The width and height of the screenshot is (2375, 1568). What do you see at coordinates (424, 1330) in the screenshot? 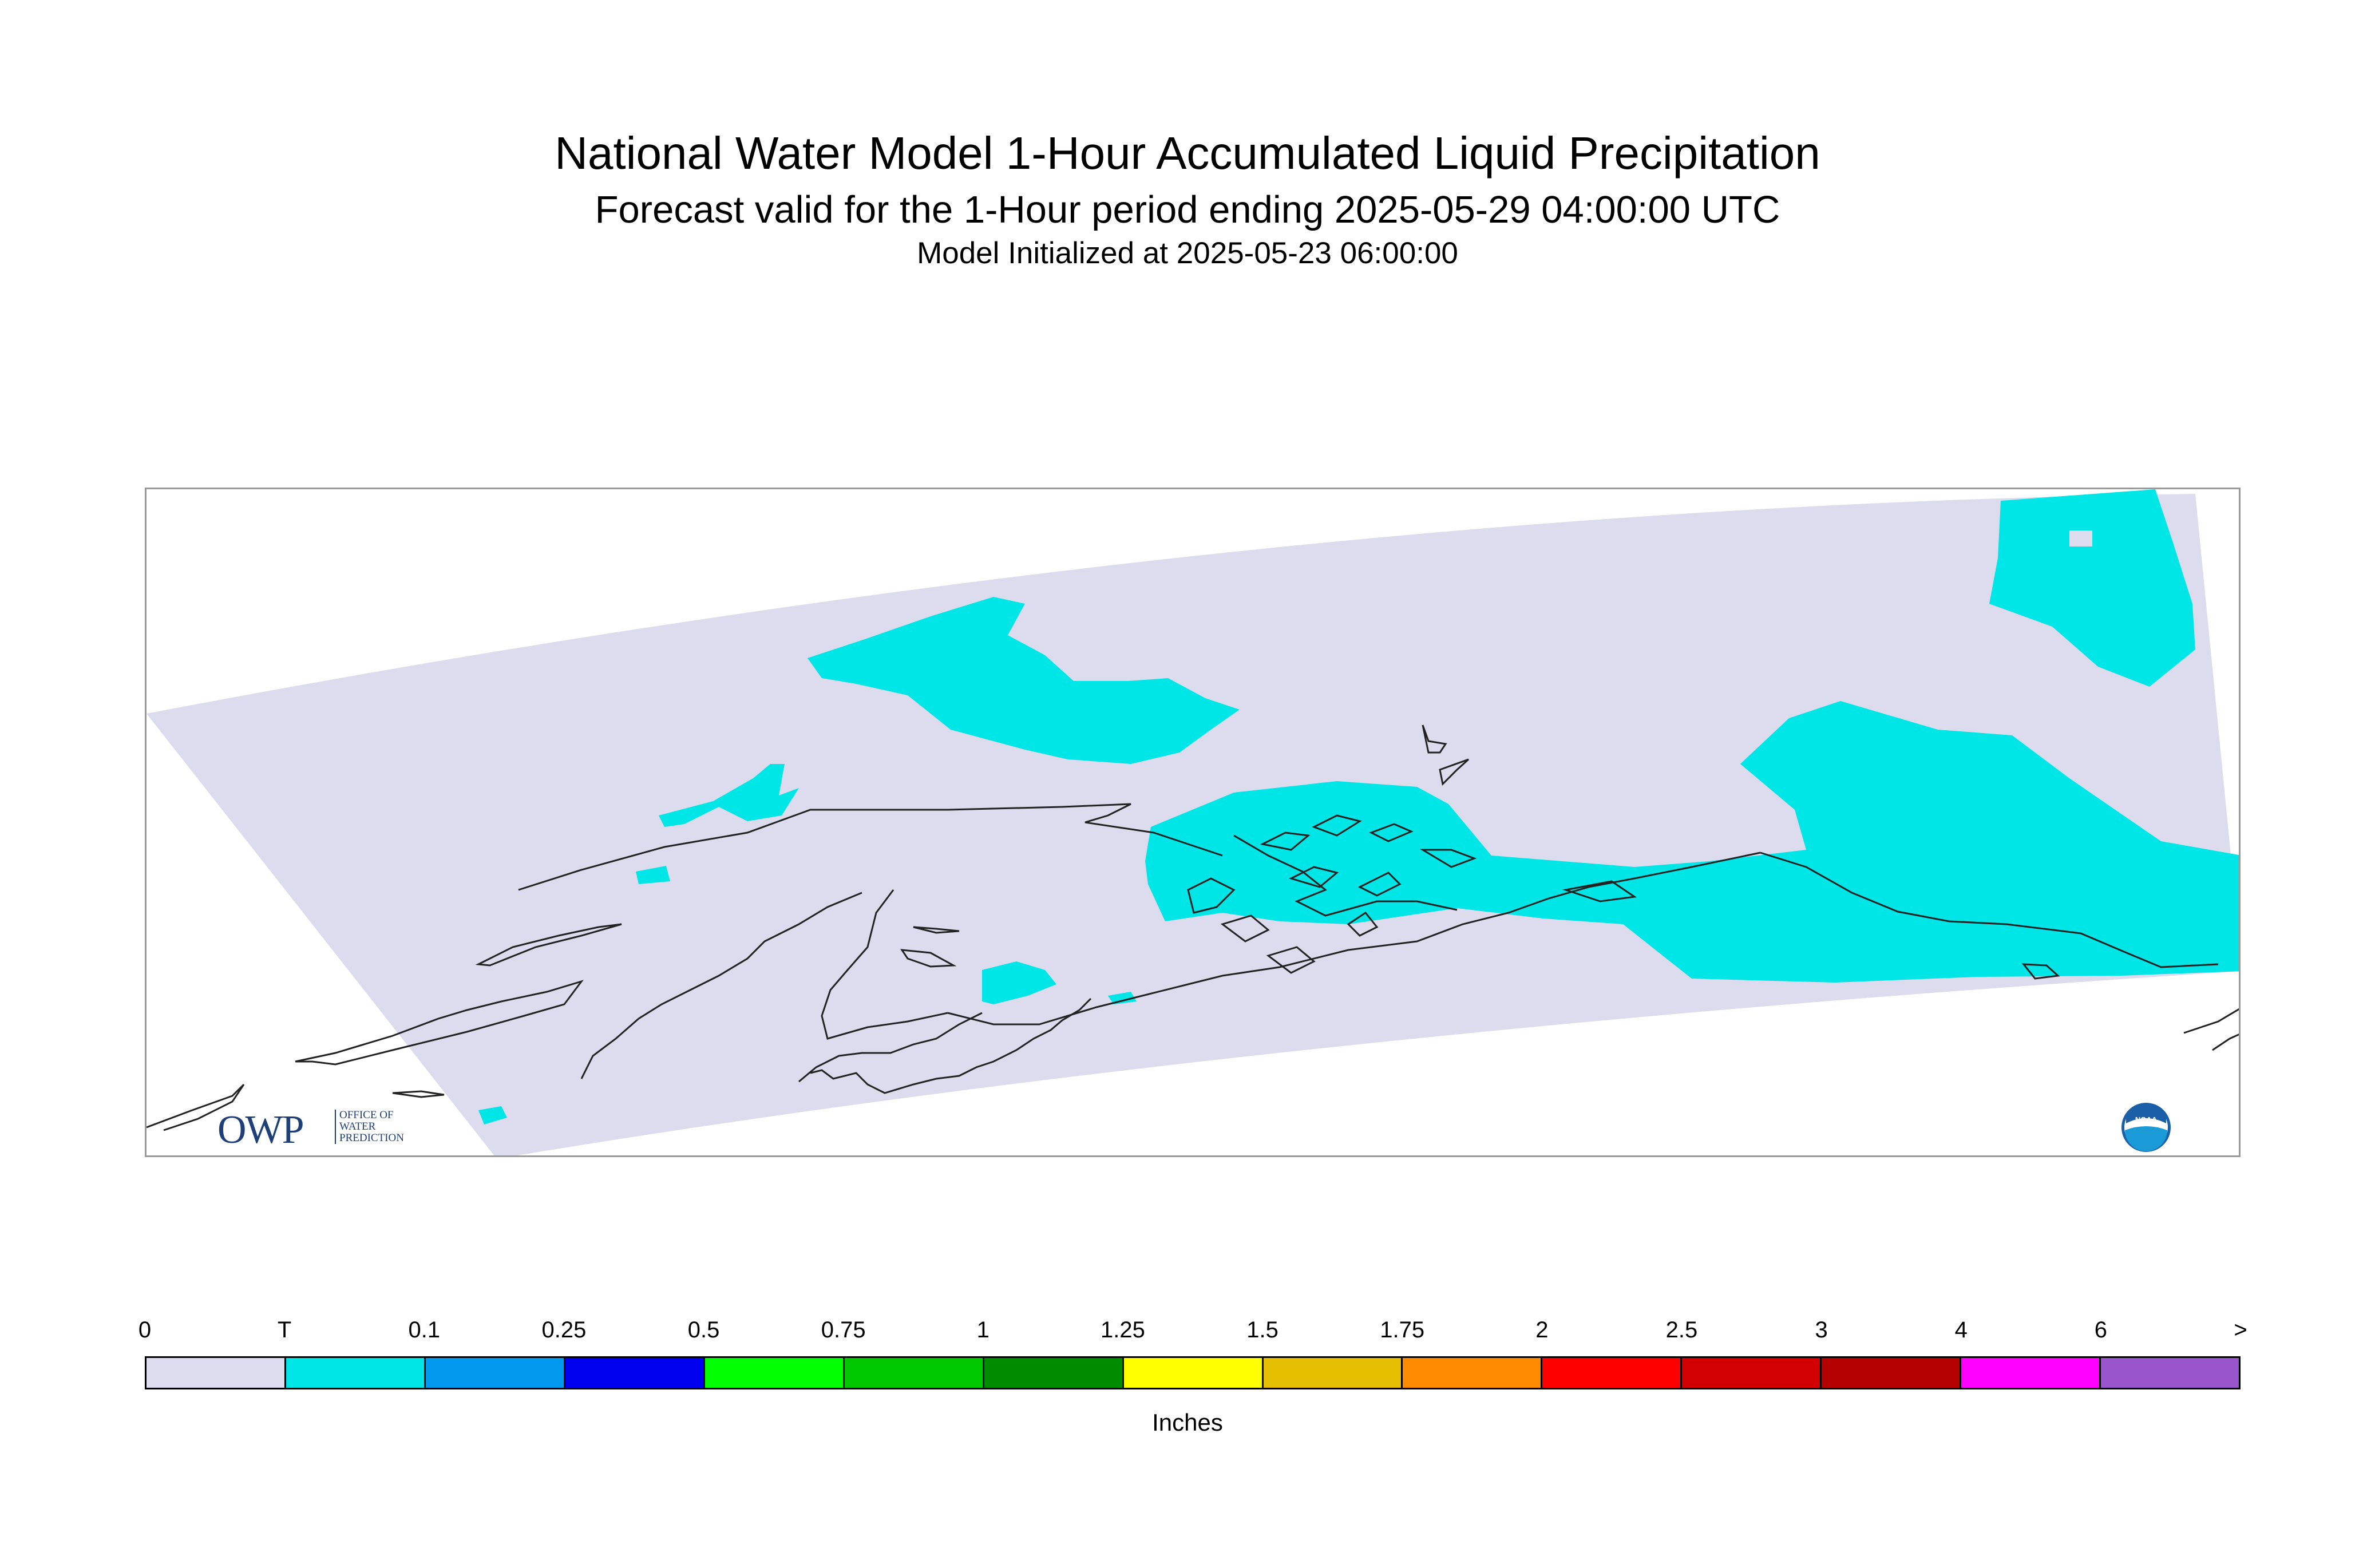
I see `legend-tick-label: 0.1` at bounding box center [424, 1330].